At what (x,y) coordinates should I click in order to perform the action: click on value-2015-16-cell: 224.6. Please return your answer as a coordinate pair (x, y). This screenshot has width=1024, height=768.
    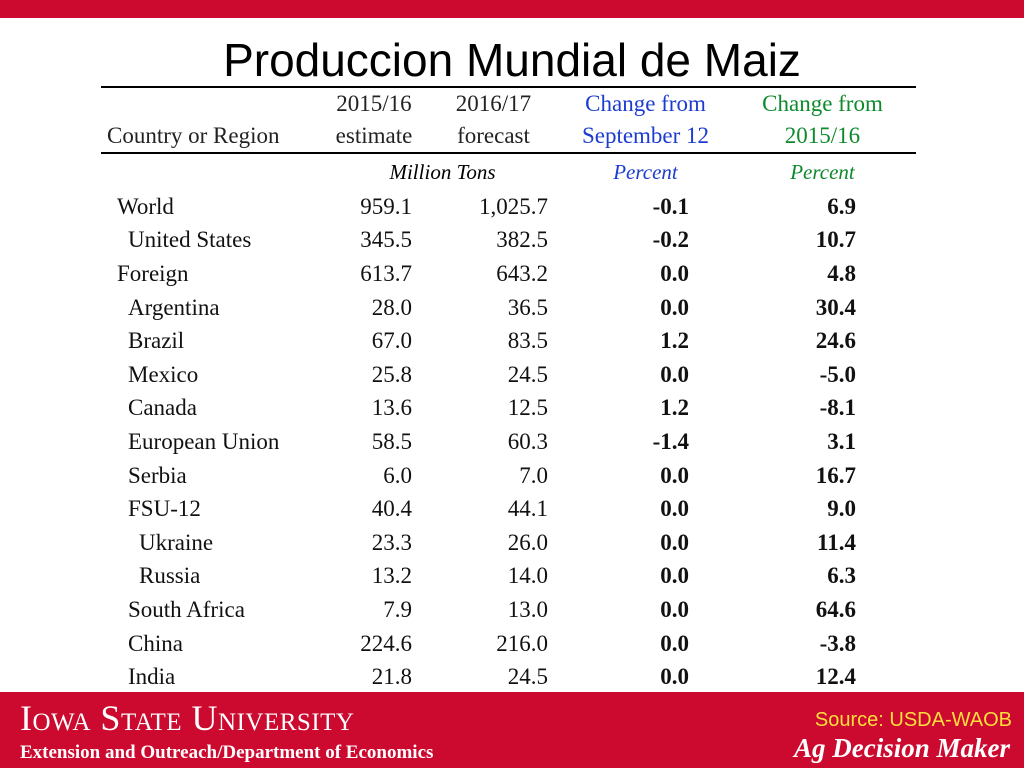
    Looking at the image, I should click on (386, 643).